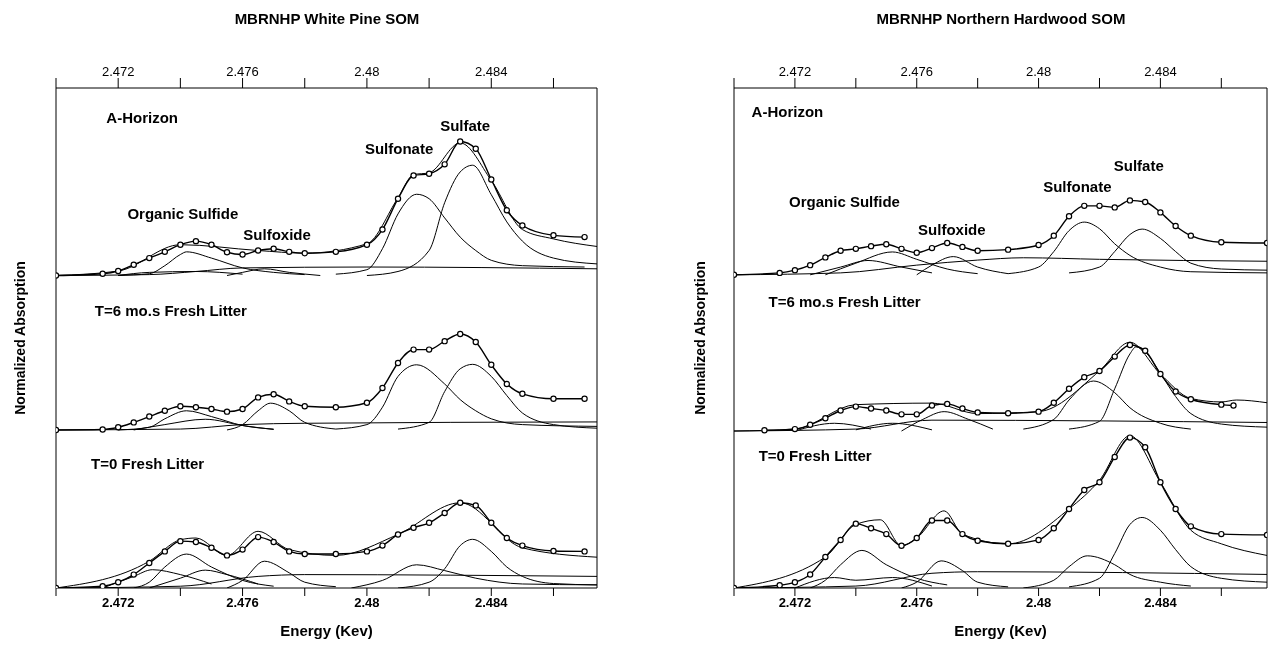 The width and height of the screenshot is (1284, 647). Describe the element at coordinates (399, 148) in the screenshot. I see `annotation: Sulfonate` at that location.